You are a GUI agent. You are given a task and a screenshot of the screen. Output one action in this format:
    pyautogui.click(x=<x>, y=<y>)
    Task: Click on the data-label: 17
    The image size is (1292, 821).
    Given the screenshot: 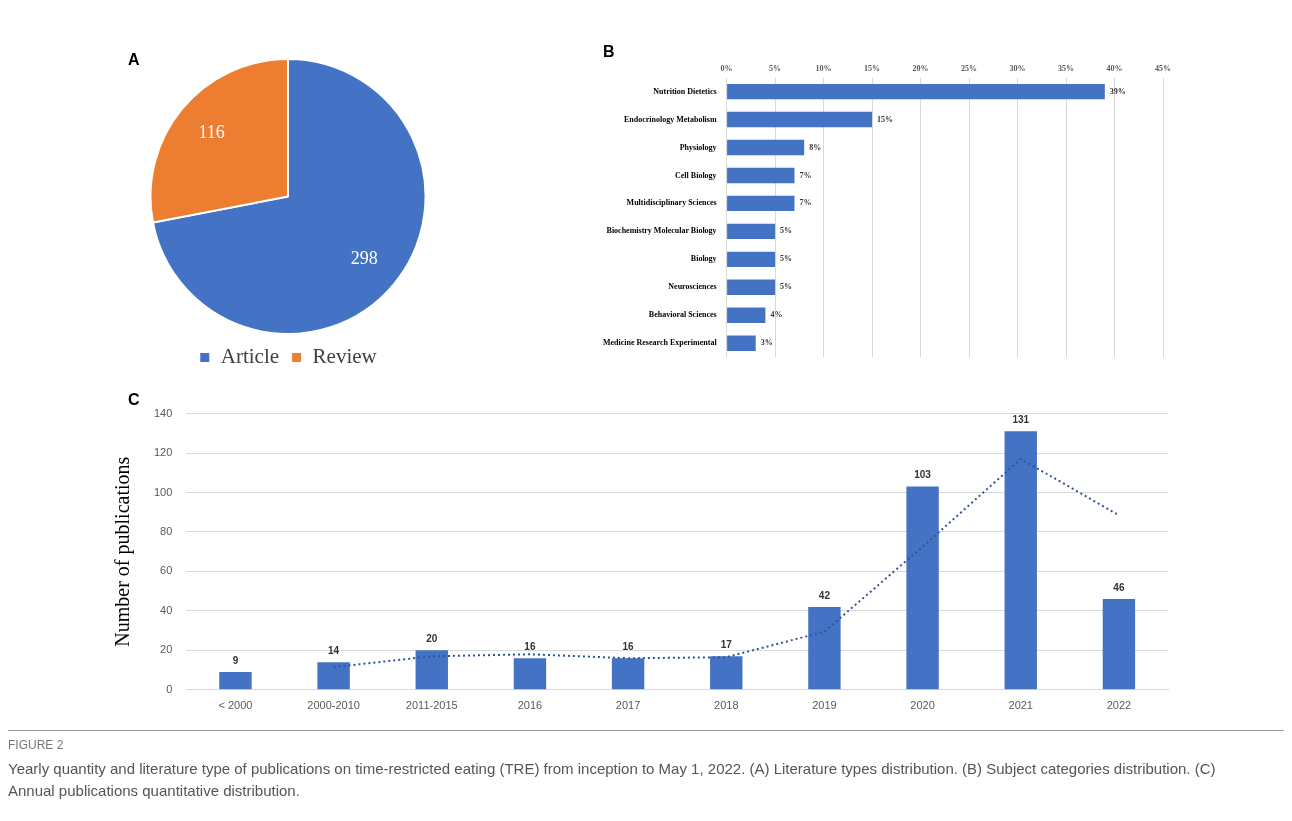 What is the action you would take?
    pyautogui.click(x=726, y=645)
    